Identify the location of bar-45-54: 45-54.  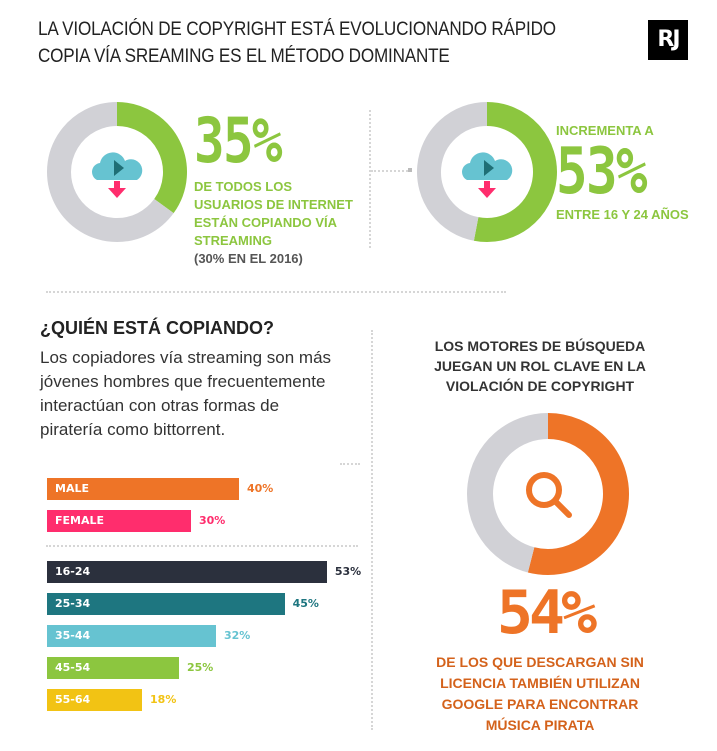
(113, 668).